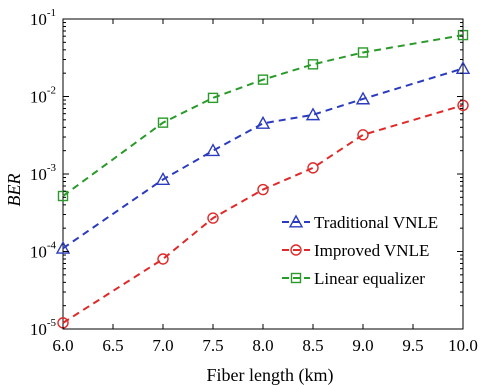 The width and height of the screenshot is (489, 385). Describe the element at coordinates (412, 345) in the screenshot. I see `x-tick-label: 9.5` at that location.